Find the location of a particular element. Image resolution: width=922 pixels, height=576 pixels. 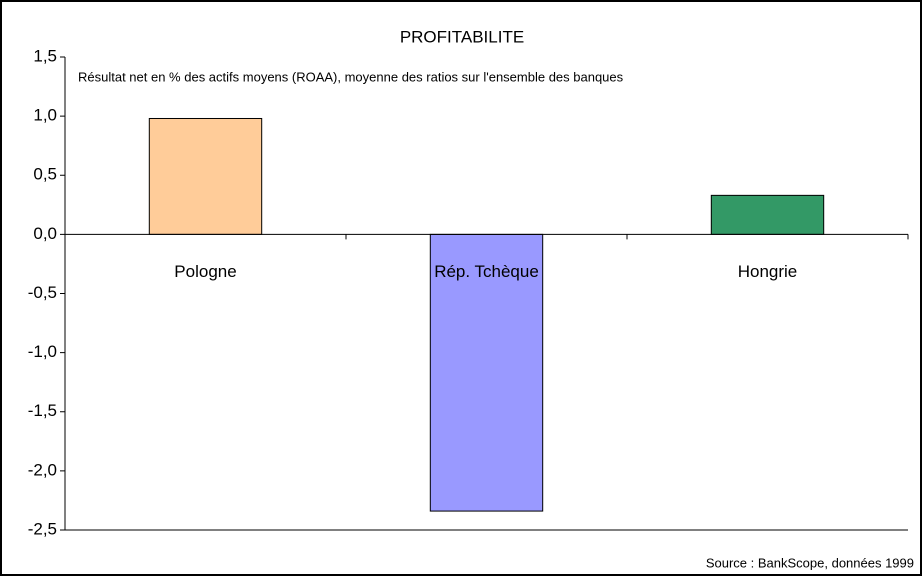

y-tick-label: -0,5 is located at coordinates (42, 292).